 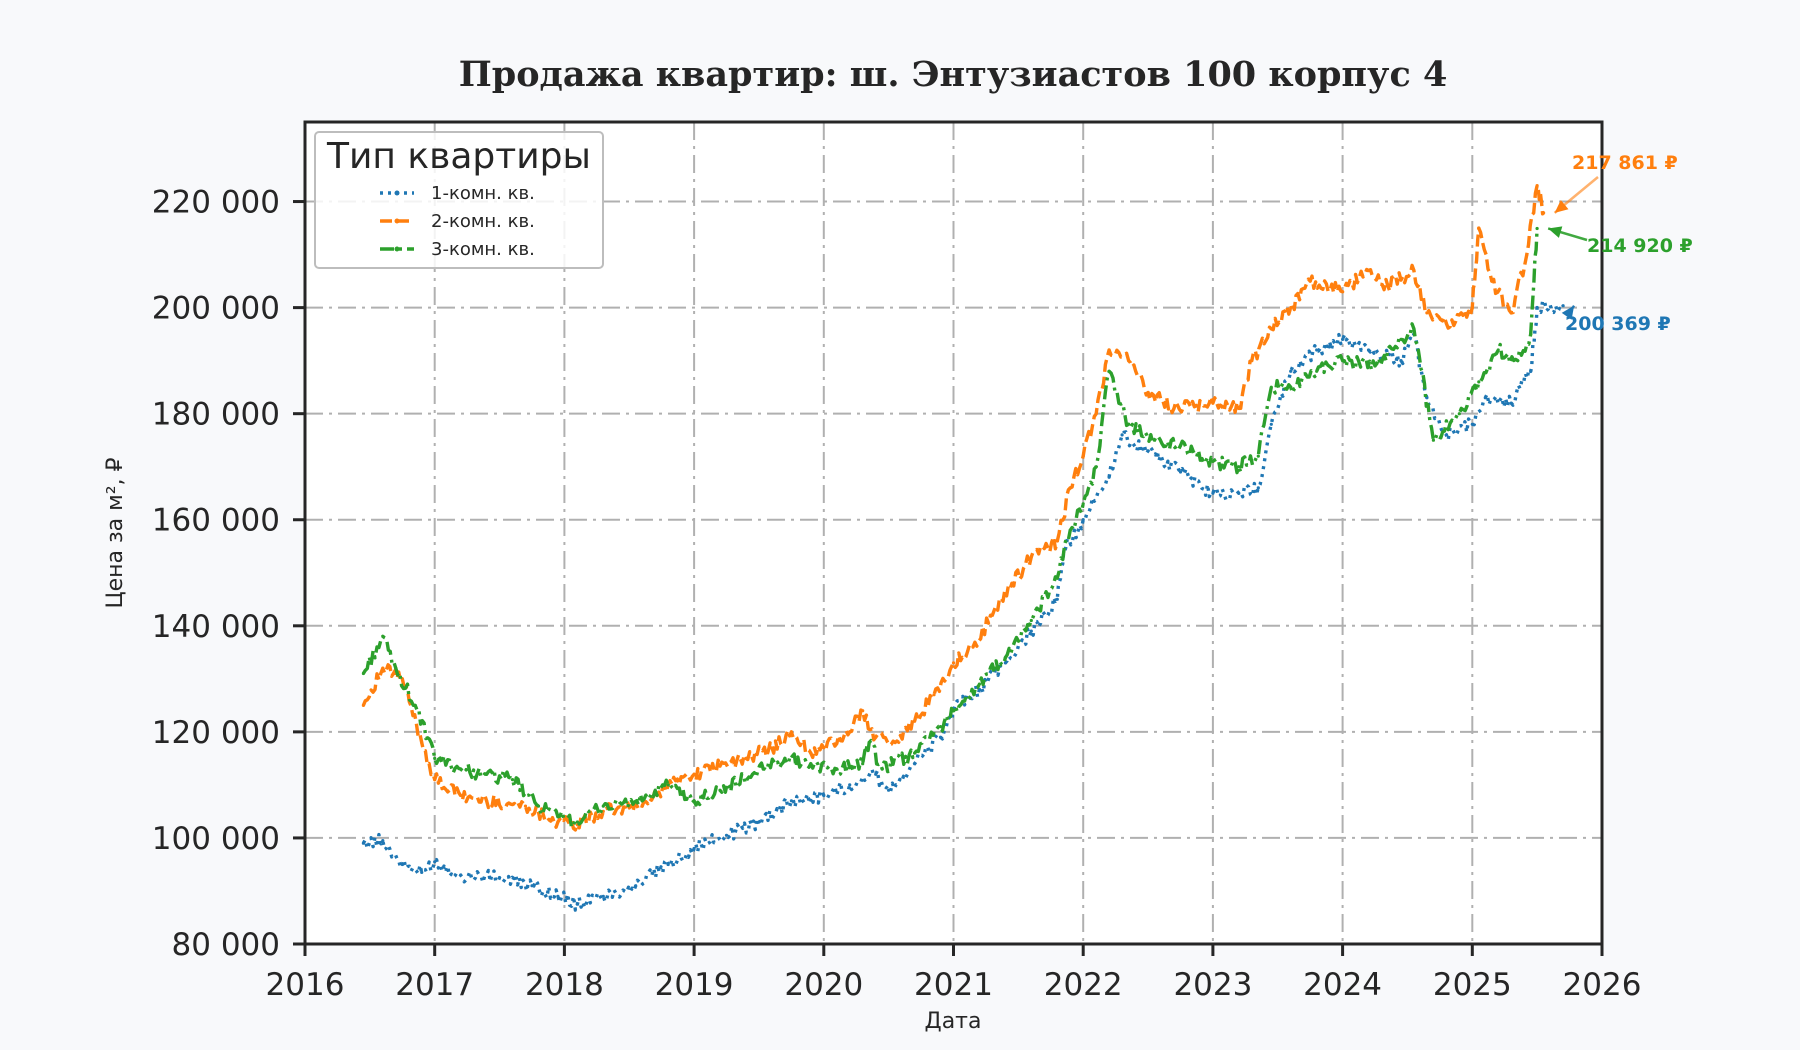 What do you see at coordinates (305, 985) in the screenshot?
I see `x-tick-label: 2016` at bounding box center [305, 985].